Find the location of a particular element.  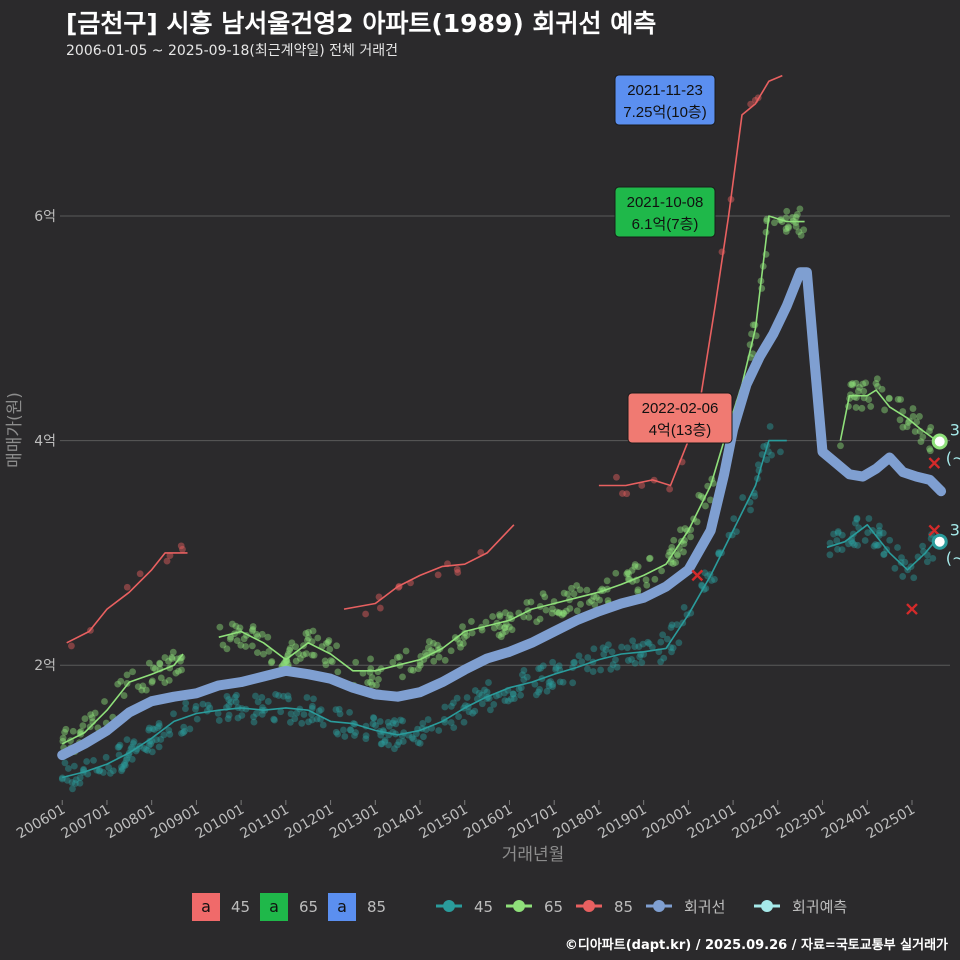

x-tick-label: 201501 is located at coordinates (443, 822).